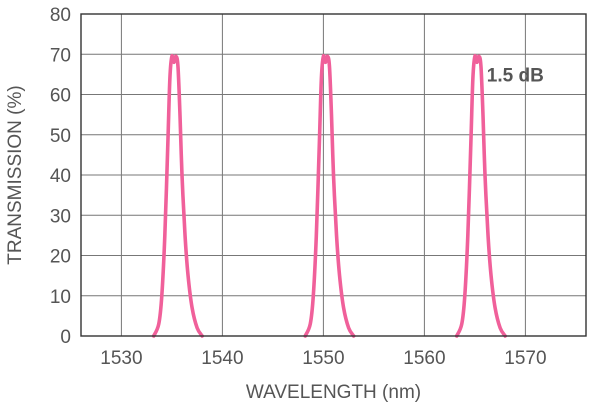 The width and height of the screenshot is (600, 409). I want to click on x-tick-label-1560: 1560, so click(424, 358).